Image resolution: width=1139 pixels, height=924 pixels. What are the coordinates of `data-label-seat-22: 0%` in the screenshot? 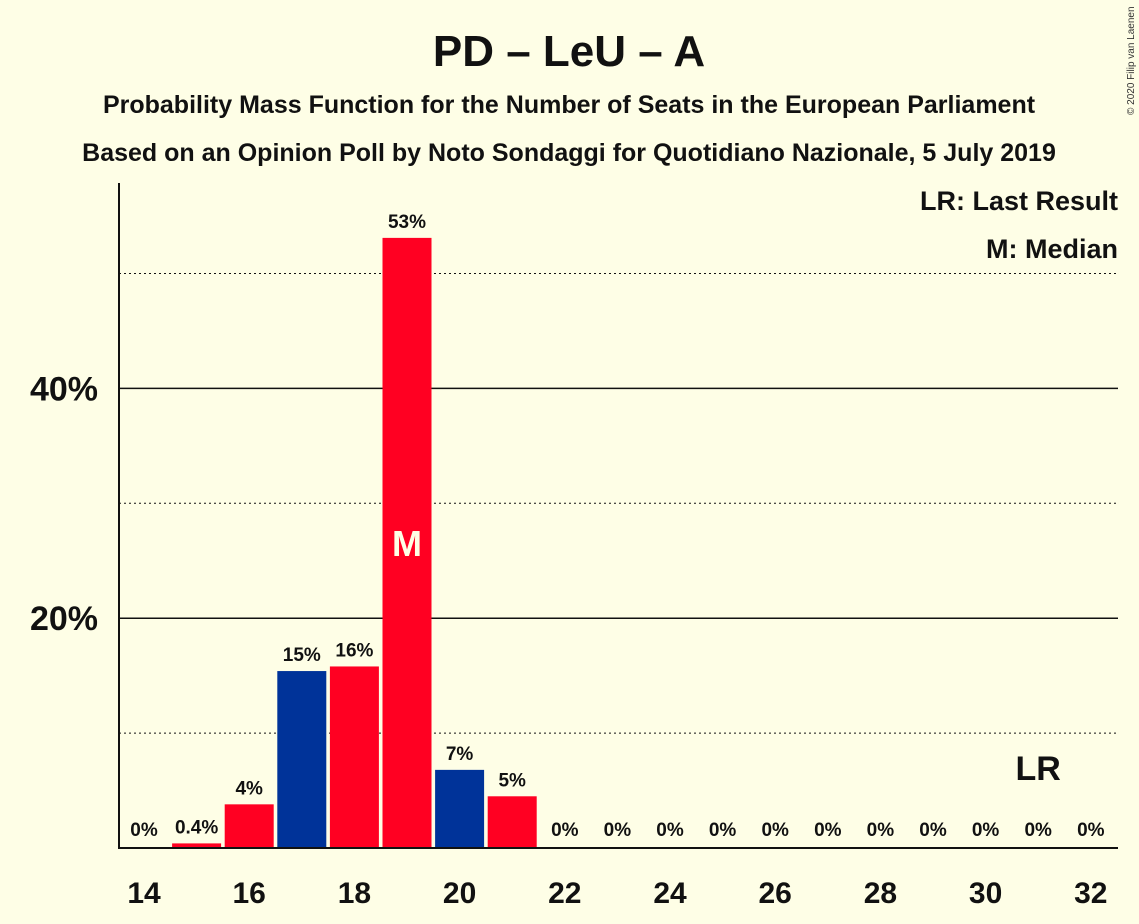 It's located at (565, 830).